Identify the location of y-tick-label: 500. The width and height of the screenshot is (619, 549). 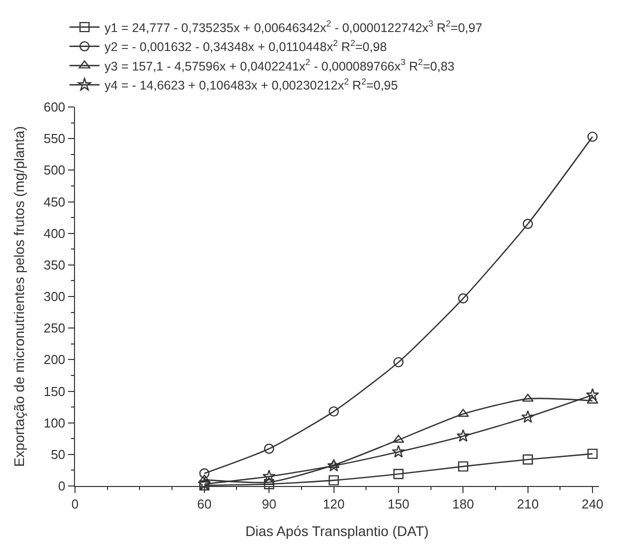
(55, 170).